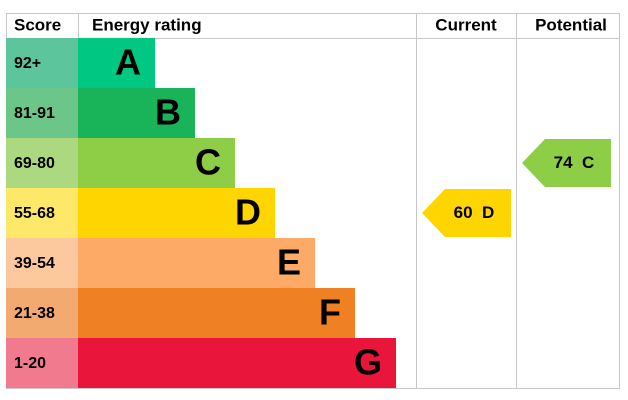  Describe the element at coordinates (27, 63) in the screenshot. I see `score-label: 92+` at that location.